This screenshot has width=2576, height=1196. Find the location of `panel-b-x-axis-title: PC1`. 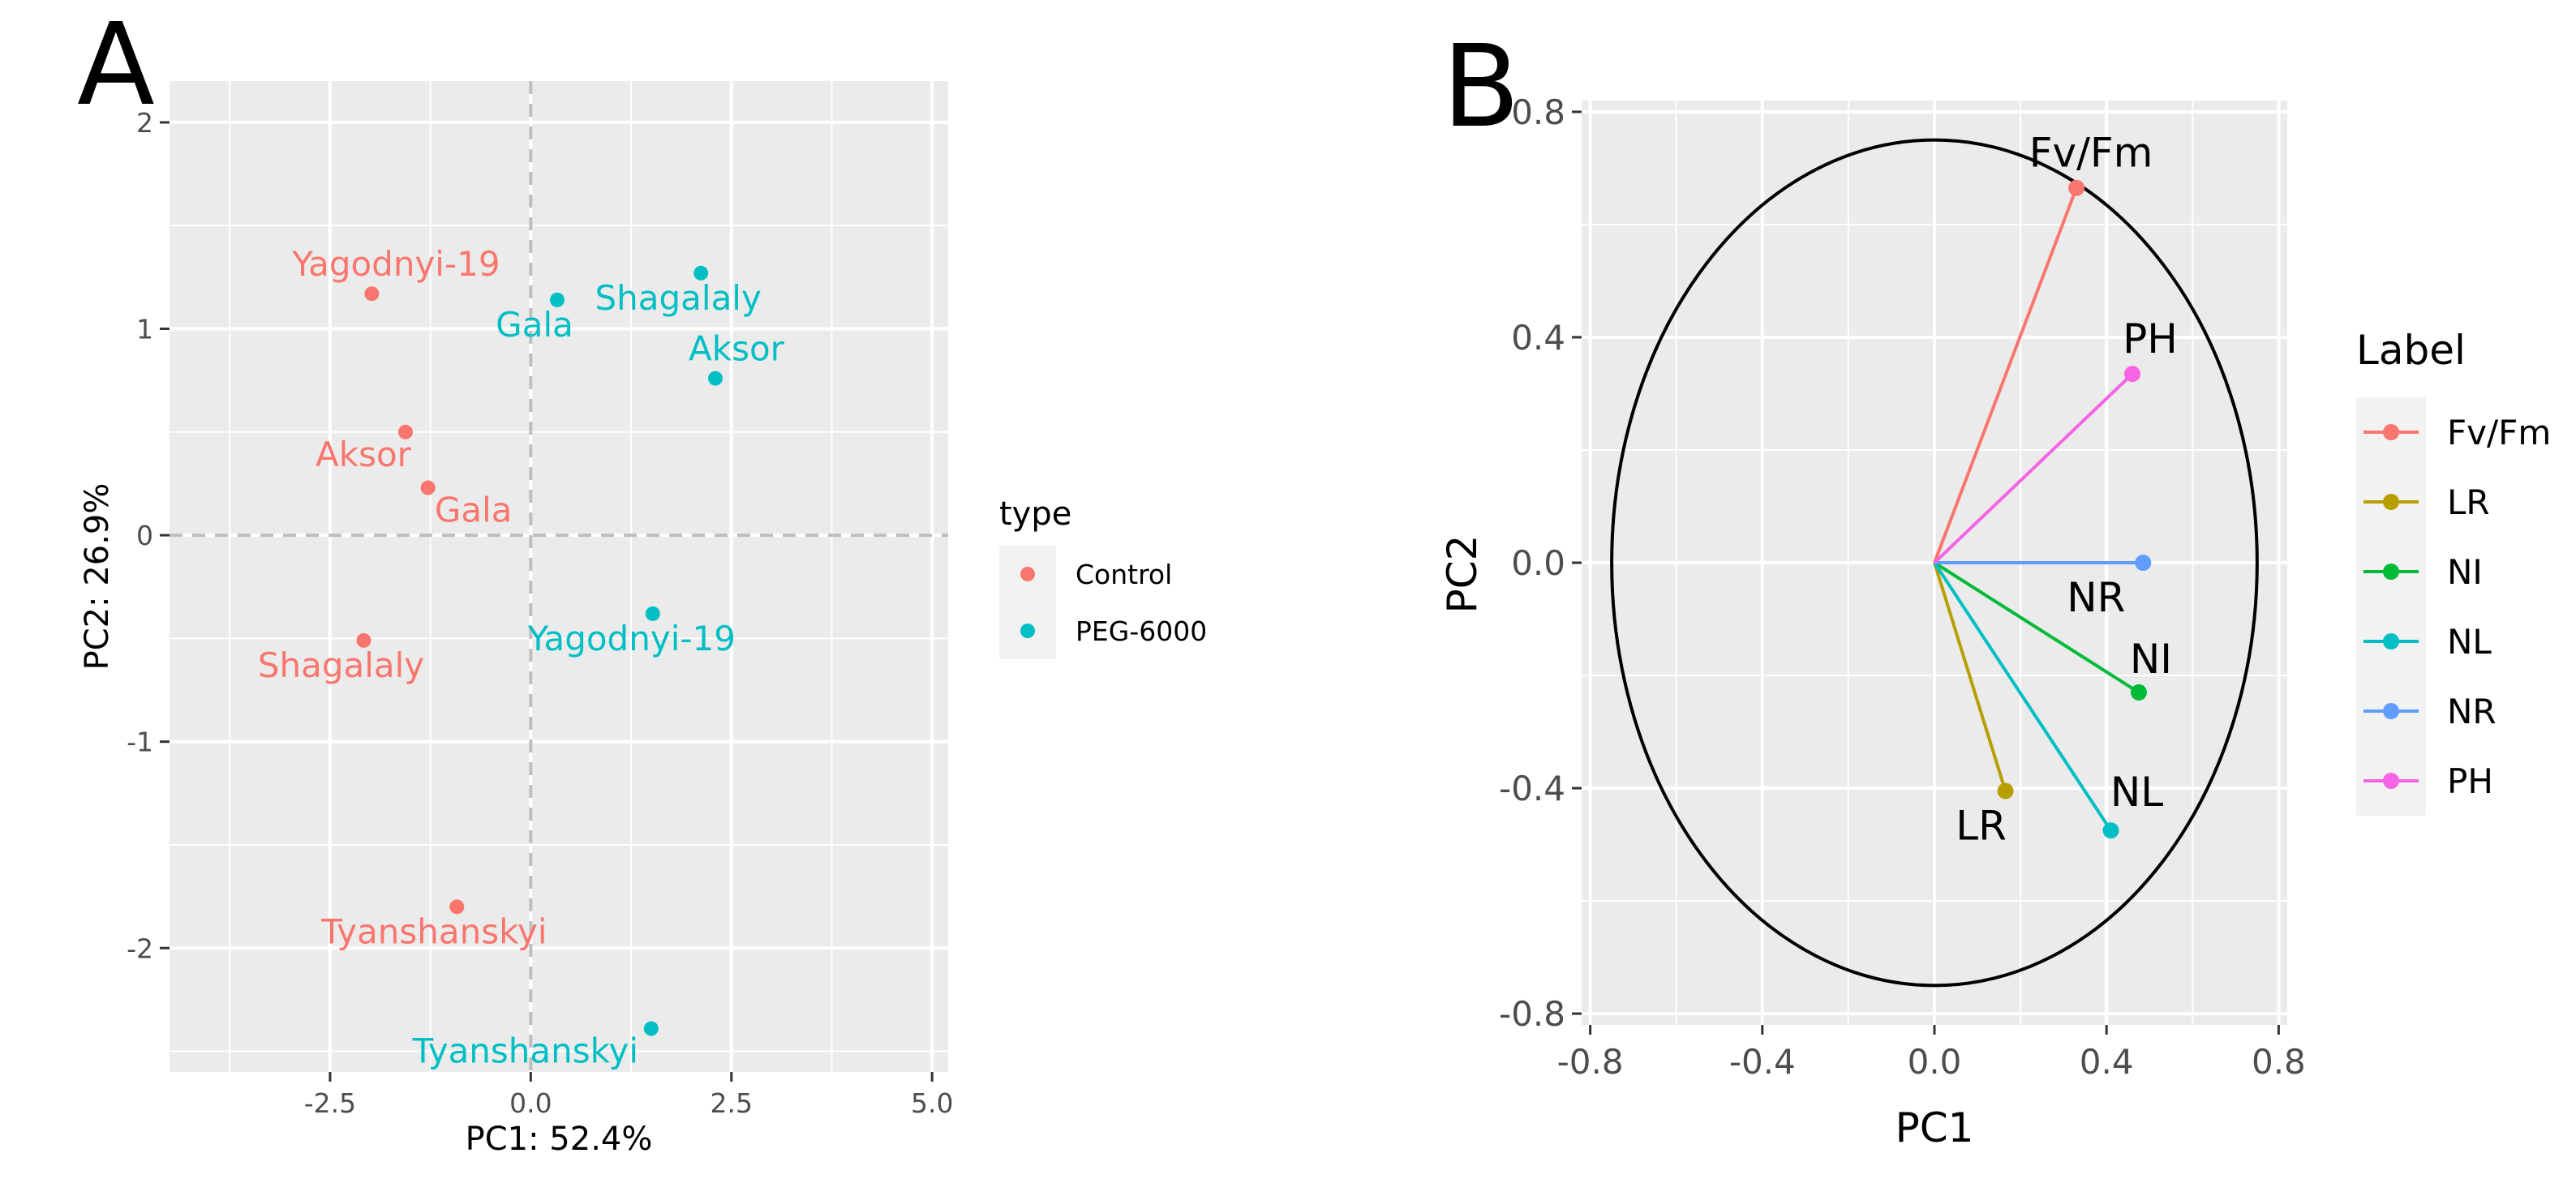

panel-b-x-axis-title: PC1 is located at coordinates (1935, 1127).